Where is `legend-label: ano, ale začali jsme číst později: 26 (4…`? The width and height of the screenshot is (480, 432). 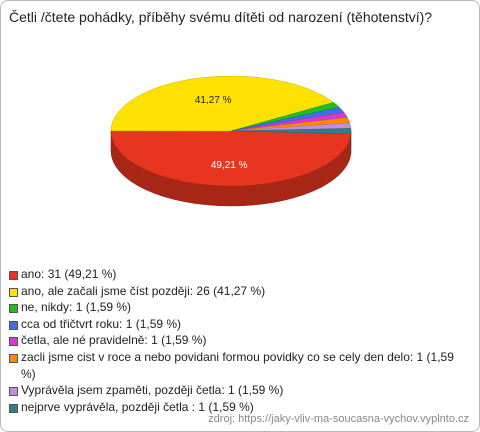 legend-label: ano, ale začali jsme číst později: 26 (4… is located at coordinates (143, 290).